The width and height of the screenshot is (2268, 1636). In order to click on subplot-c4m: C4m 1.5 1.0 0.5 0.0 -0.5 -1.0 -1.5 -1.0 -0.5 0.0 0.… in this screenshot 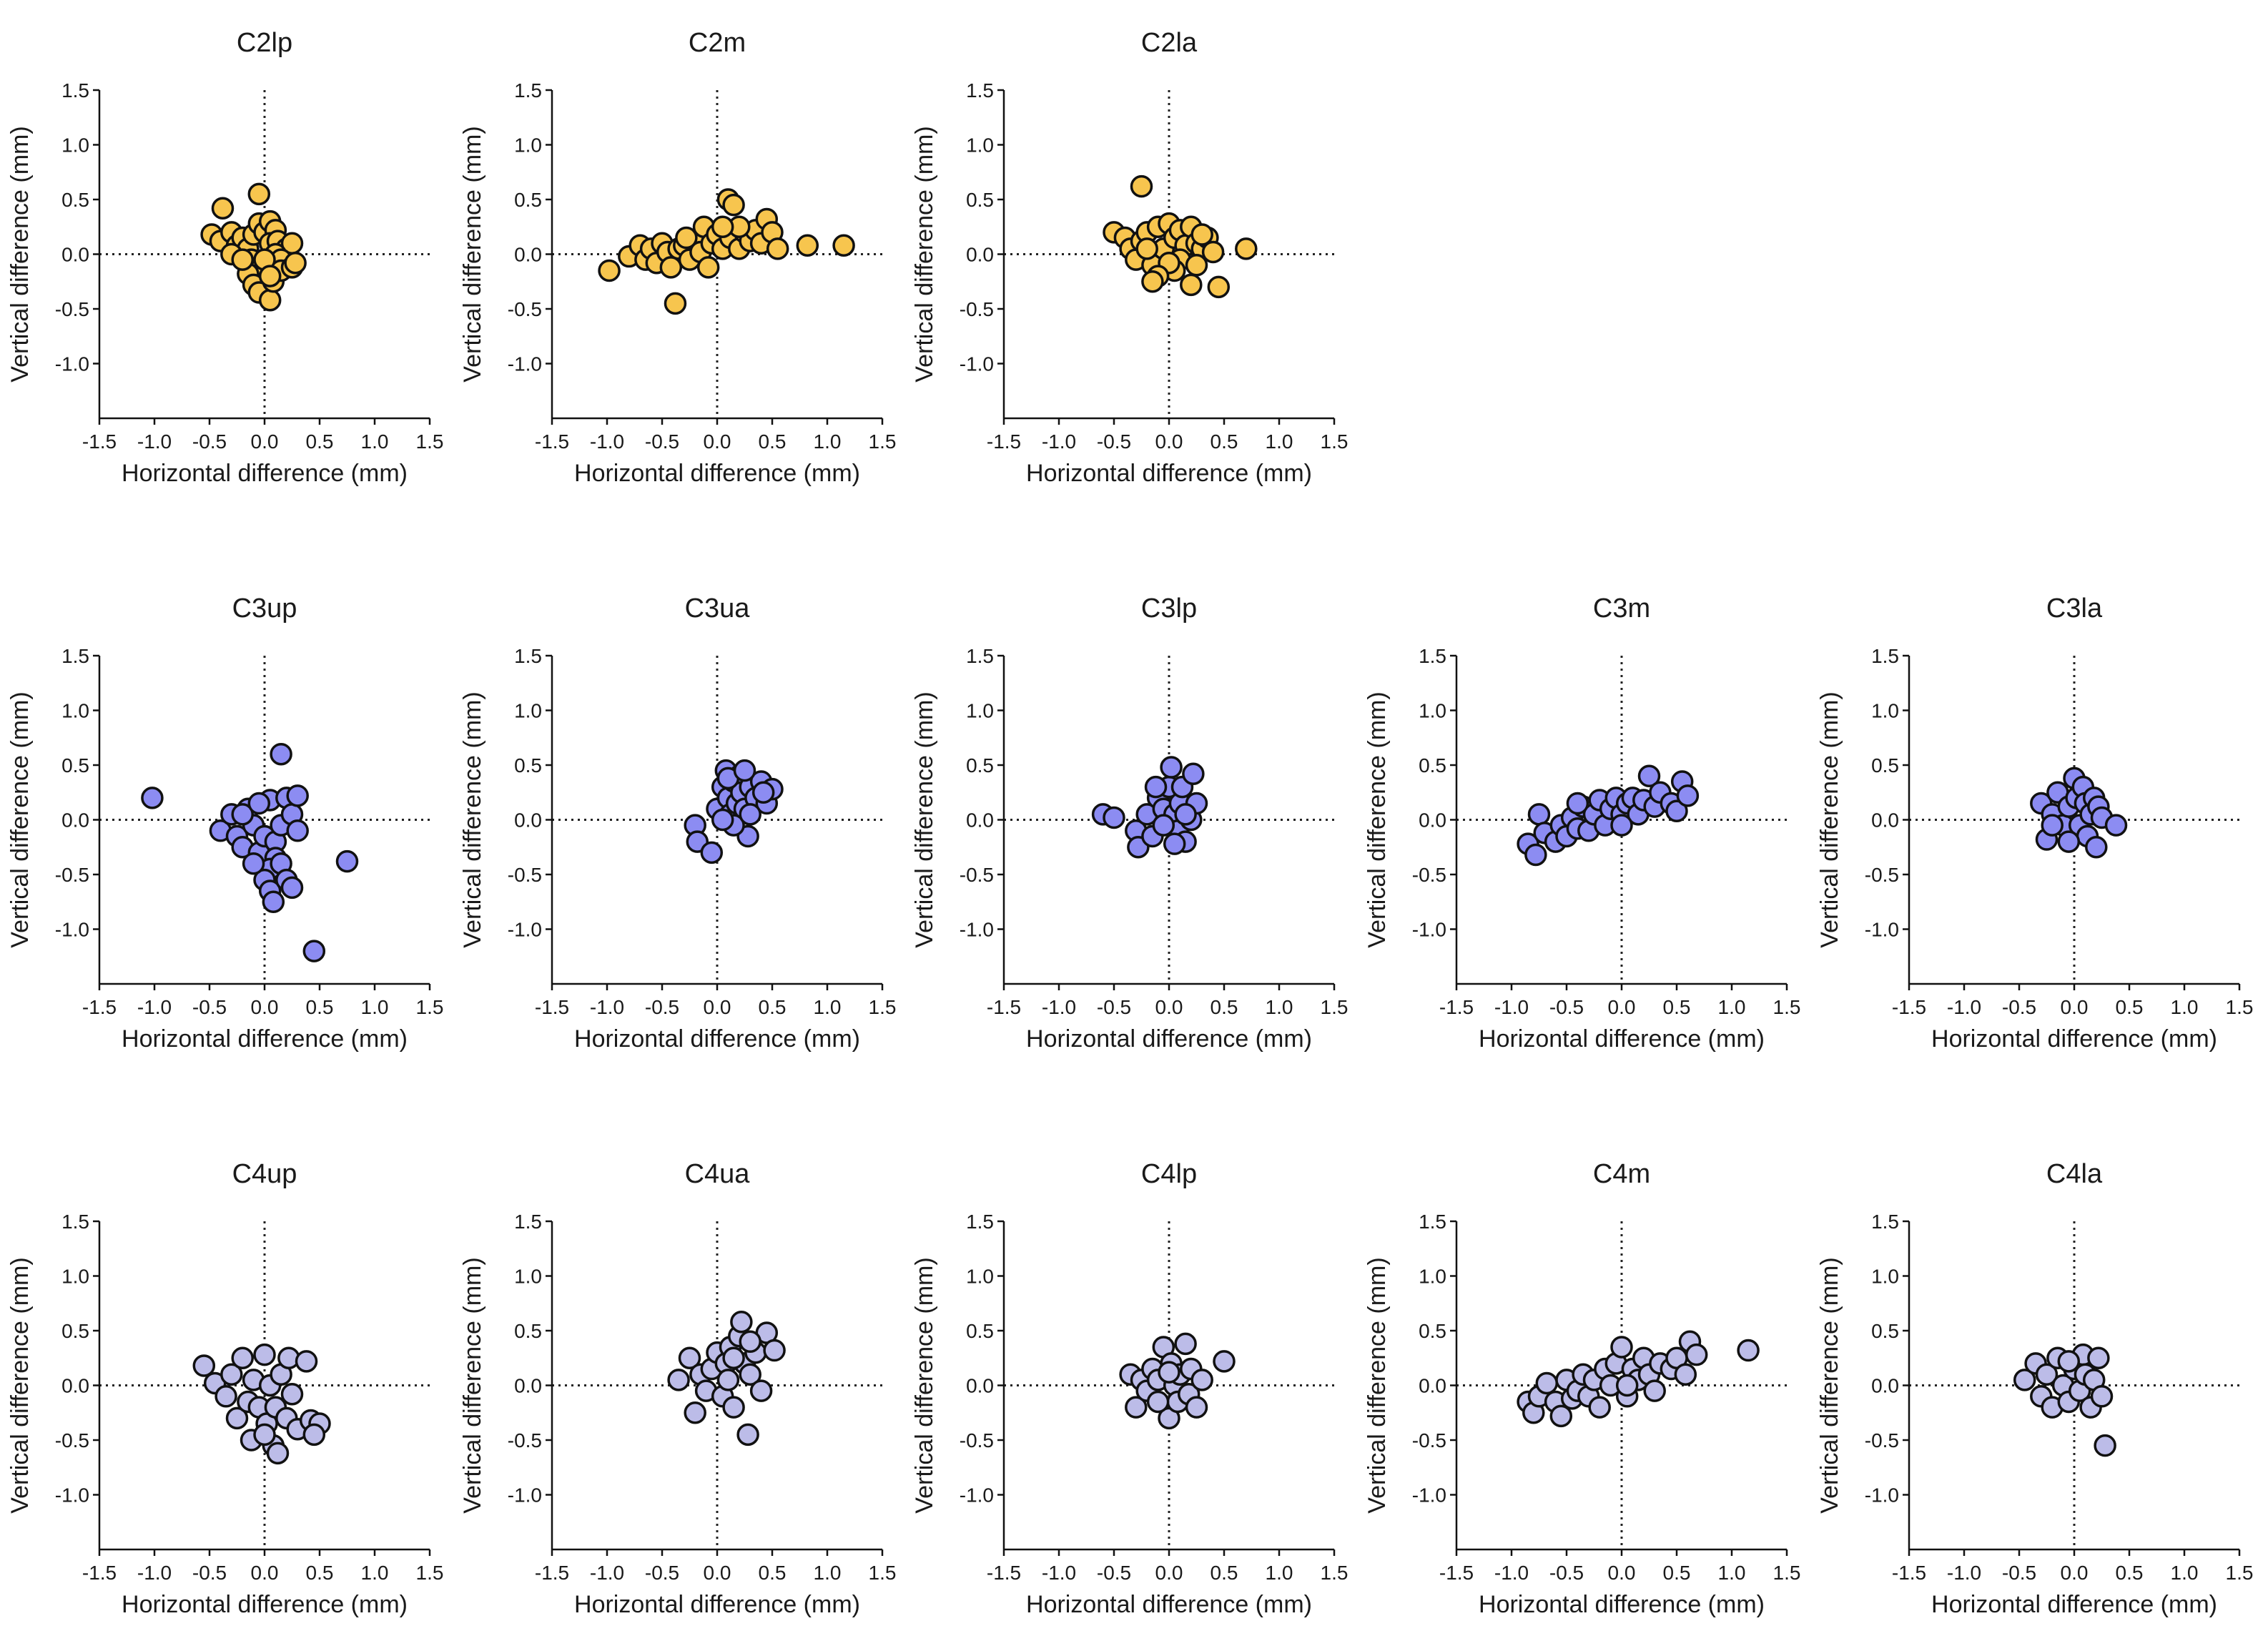, I will do `click(1582, 1388)`.